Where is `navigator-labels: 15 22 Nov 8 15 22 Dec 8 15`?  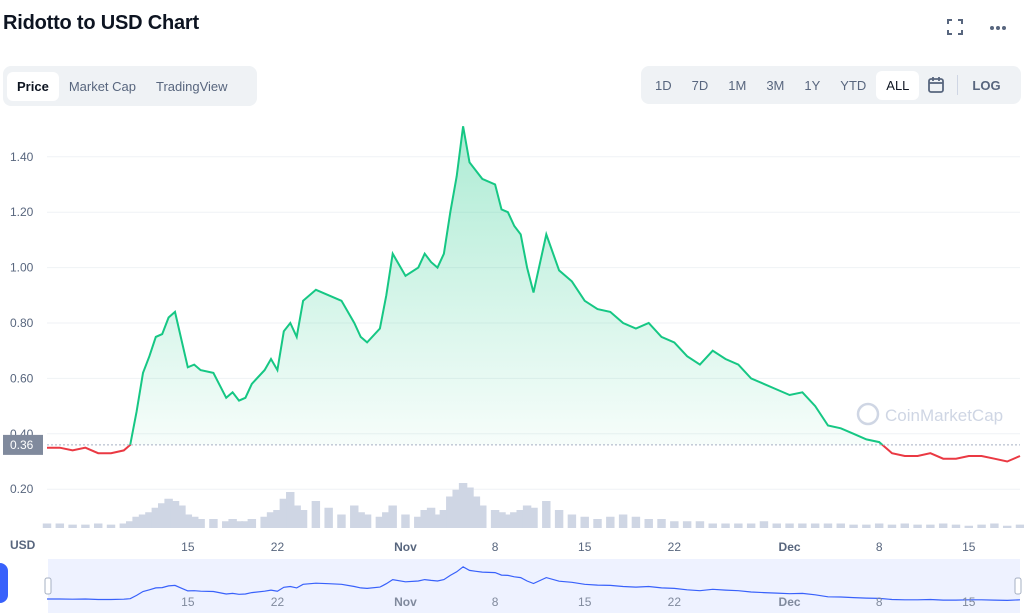
navigator-labels: 15 22 Nov 8 15 22 Dec 8 15 is located at coordinates (578, 602).